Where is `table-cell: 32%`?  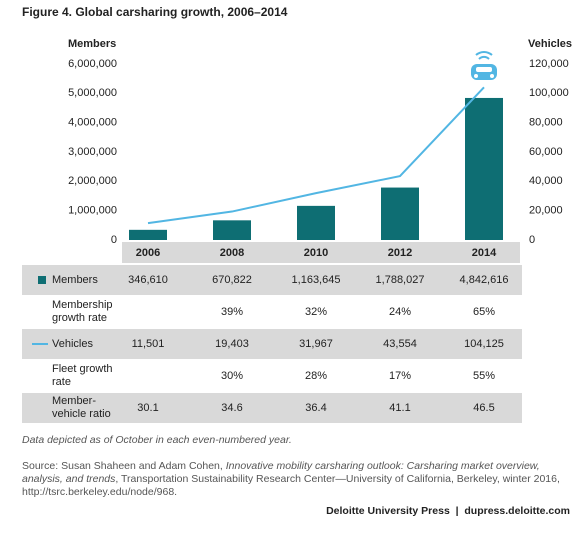 table-cell: 32% is located at coordinates (316, 312).